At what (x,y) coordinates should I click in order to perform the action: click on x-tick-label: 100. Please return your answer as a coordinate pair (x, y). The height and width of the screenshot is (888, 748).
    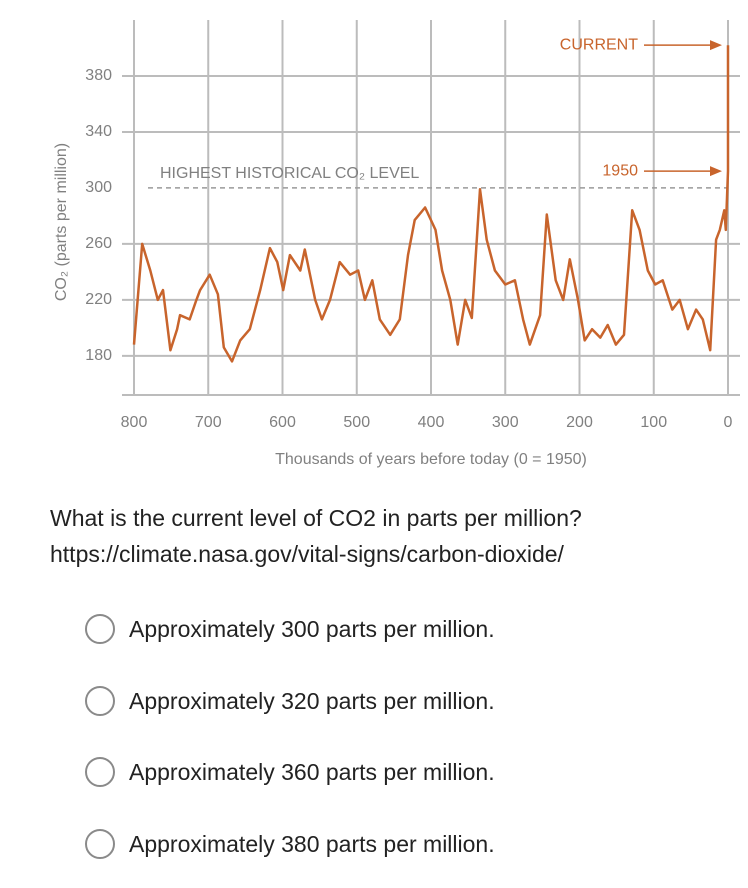
    Looking at the image, I should click on (653, 422).